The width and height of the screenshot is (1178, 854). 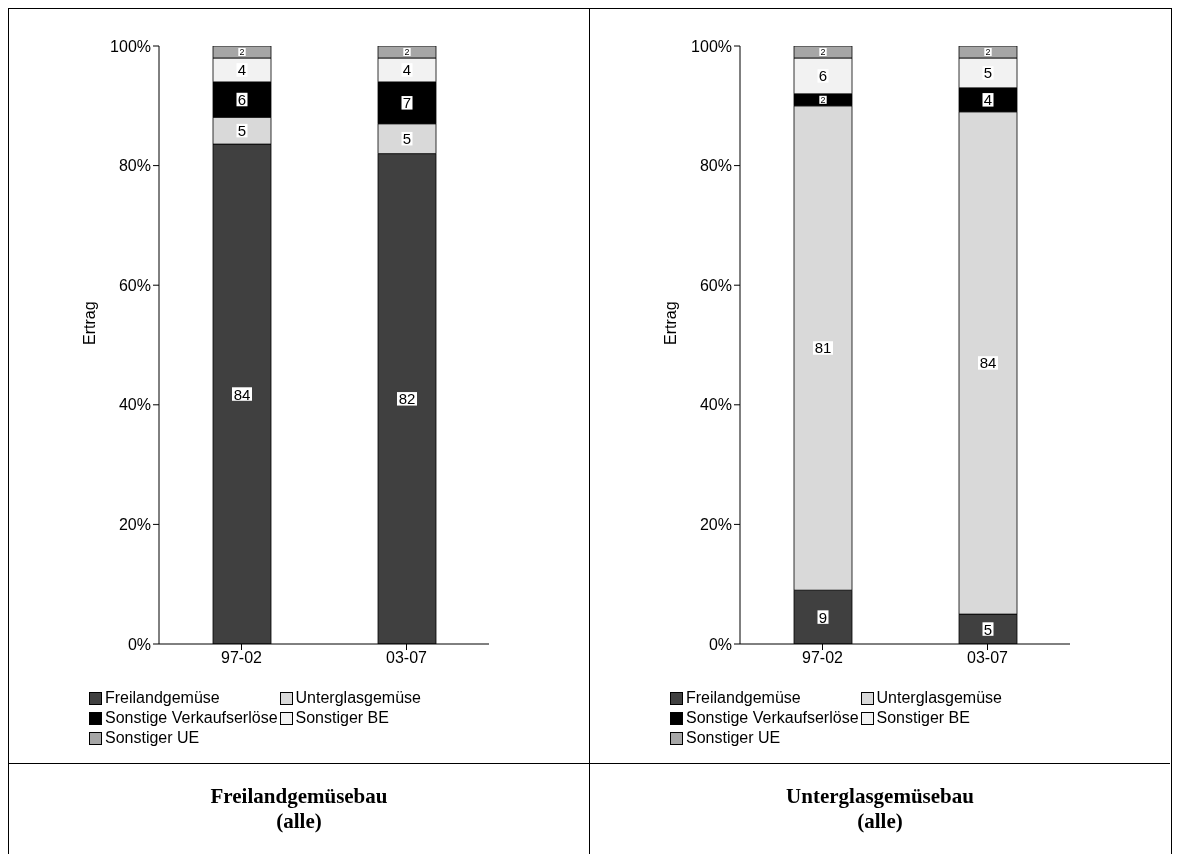 I want to click on data-label: 9, so click(x=823, y=617).